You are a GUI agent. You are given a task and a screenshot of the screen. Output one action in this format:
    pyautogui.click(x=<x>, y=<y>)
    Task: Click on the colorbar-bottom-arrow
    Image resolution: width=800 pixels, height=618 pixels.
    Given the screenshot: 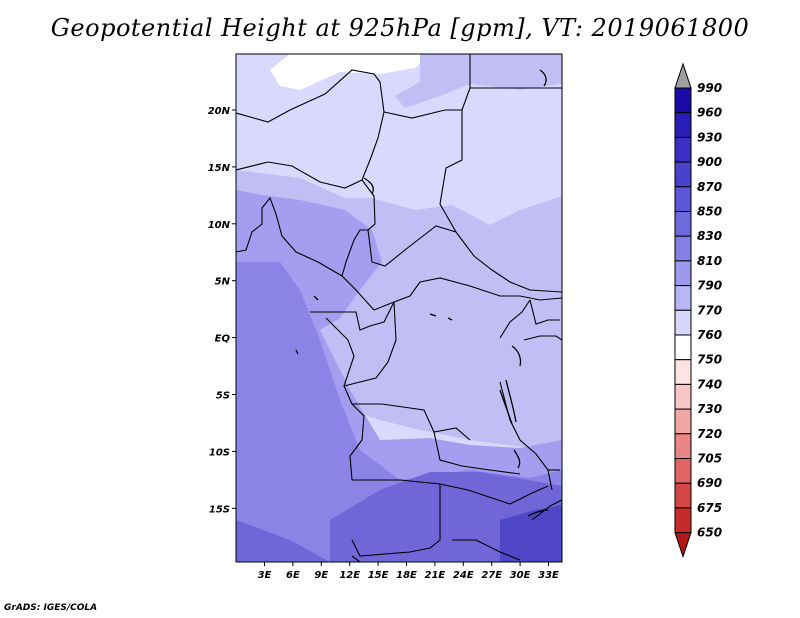 What is the action you would take?
    pyautogui.click(x=683, y=545)
    